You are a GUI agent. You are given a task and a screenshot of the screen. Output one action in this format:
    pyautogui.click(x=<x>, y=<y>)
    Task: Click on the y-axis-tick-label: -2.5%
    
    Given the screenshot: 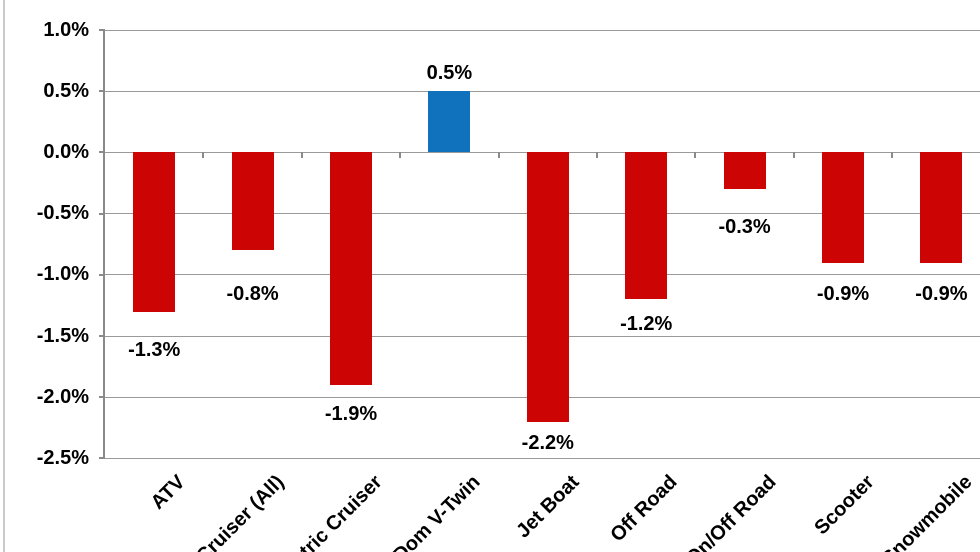 What is the action you would take?
    pyautogui.click(x=62, y=457)
    